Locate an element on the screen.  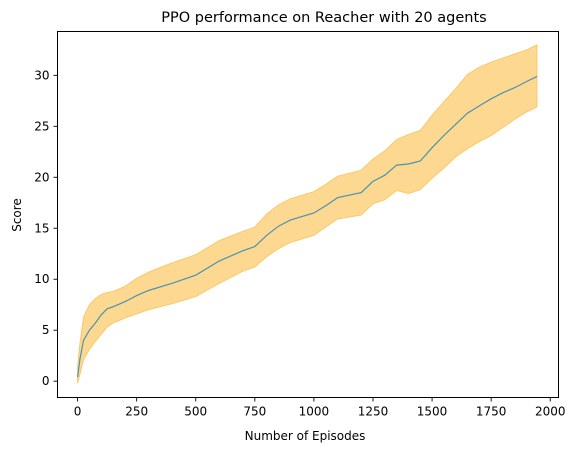
x-tick-label: 1500 is located at coordinates (432, 412).